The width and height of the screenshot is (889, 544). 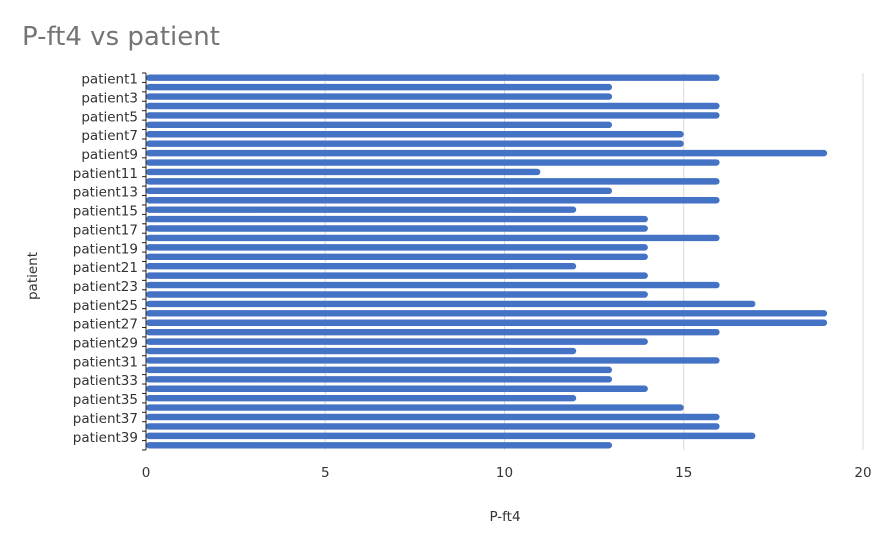 I want to click on x-axis-ticks: 0 5 10 15 20, so click(x=507, y=473).